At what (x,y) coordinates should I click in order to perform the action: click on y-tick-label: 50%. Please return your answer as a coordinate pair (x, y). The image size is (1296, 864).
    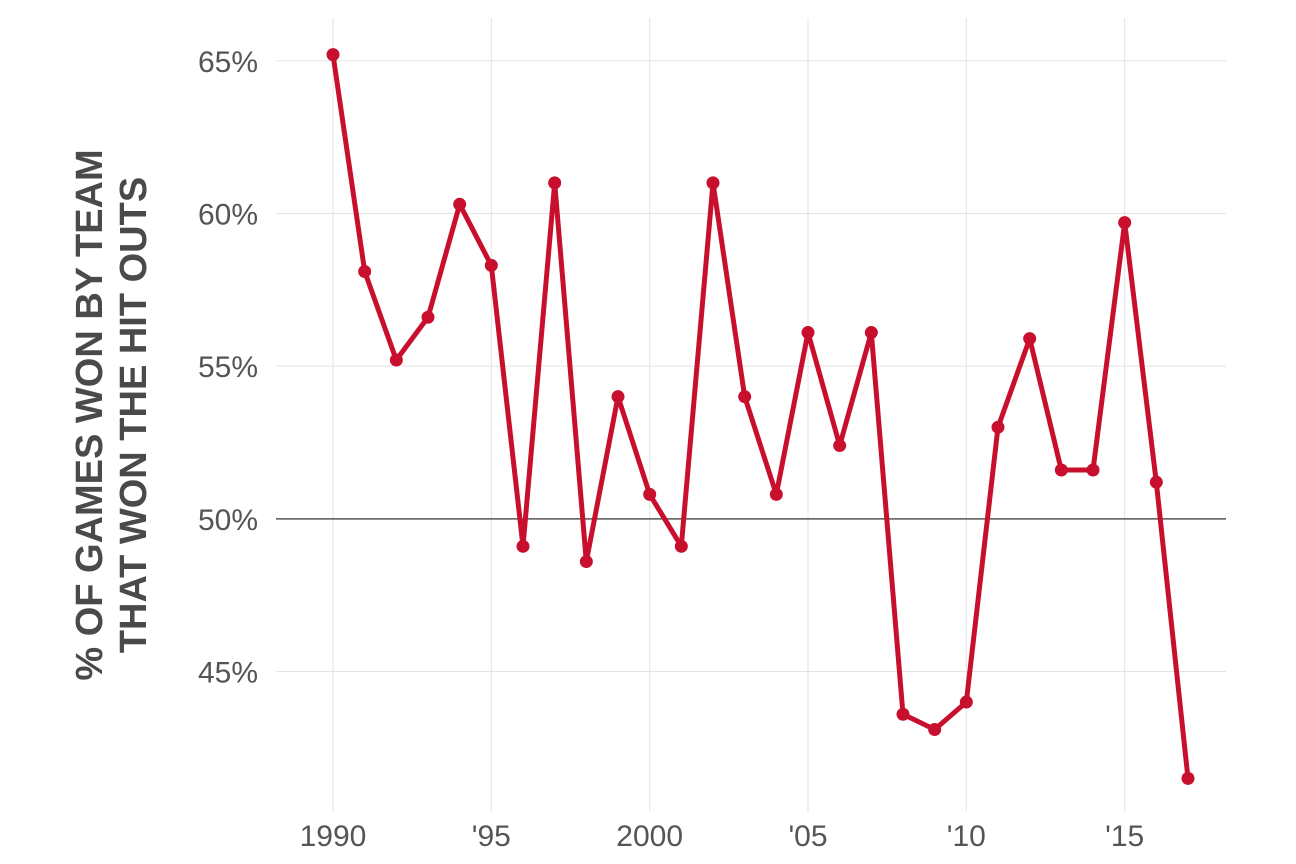
    Looking at the image, I should click on (228, 520).